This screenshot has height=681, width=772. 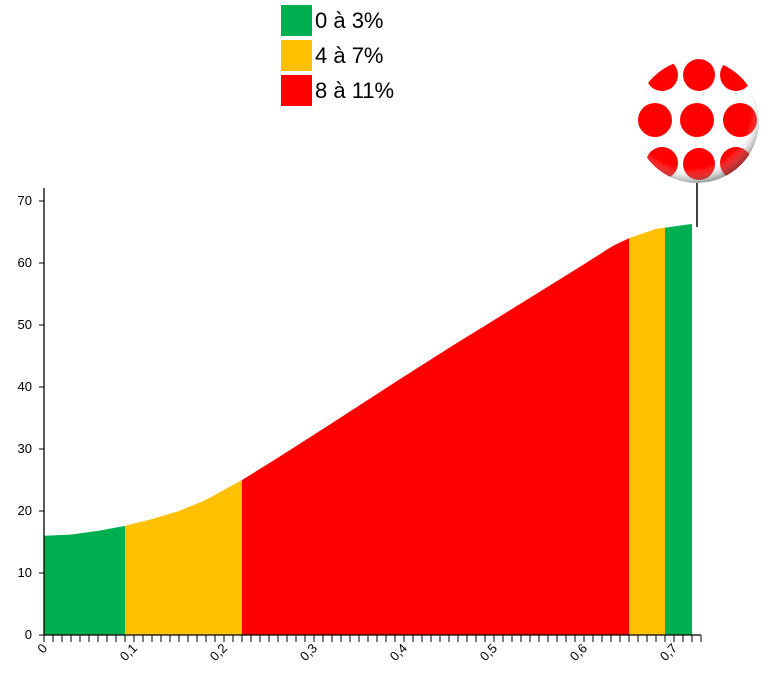 I want to click on x-tick-label: 0,5, so click(x=488, y=652).